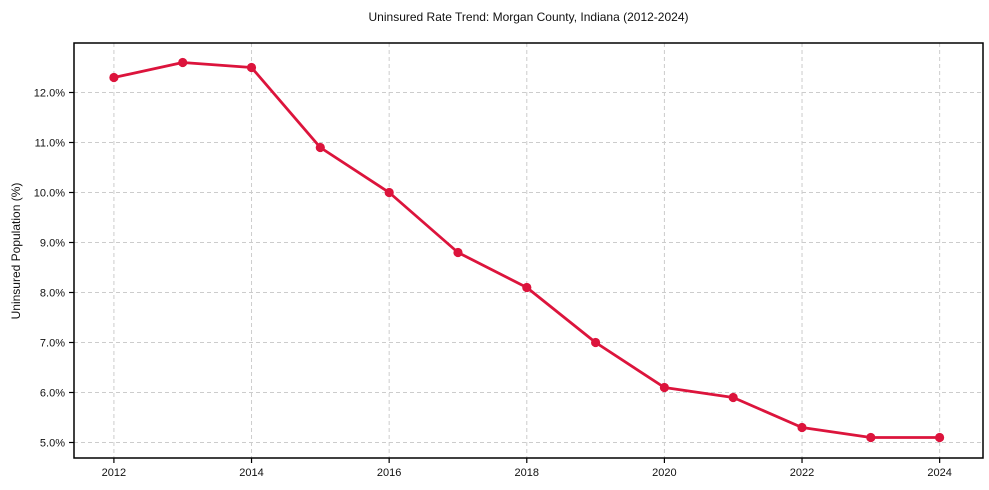  I want to click on y-tick-label: 8.0%, so click(52, 294).